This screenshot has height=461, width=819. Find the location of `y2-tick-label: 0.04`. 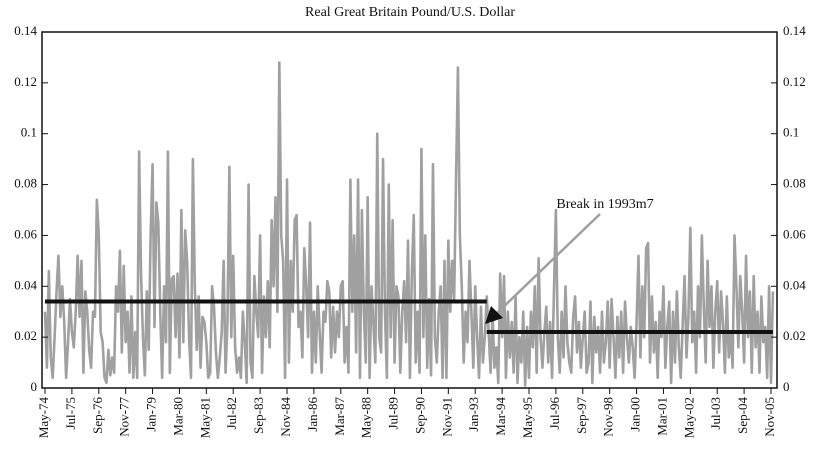

y2-tick-label: 0.04 is located at coordinates (794, 284).